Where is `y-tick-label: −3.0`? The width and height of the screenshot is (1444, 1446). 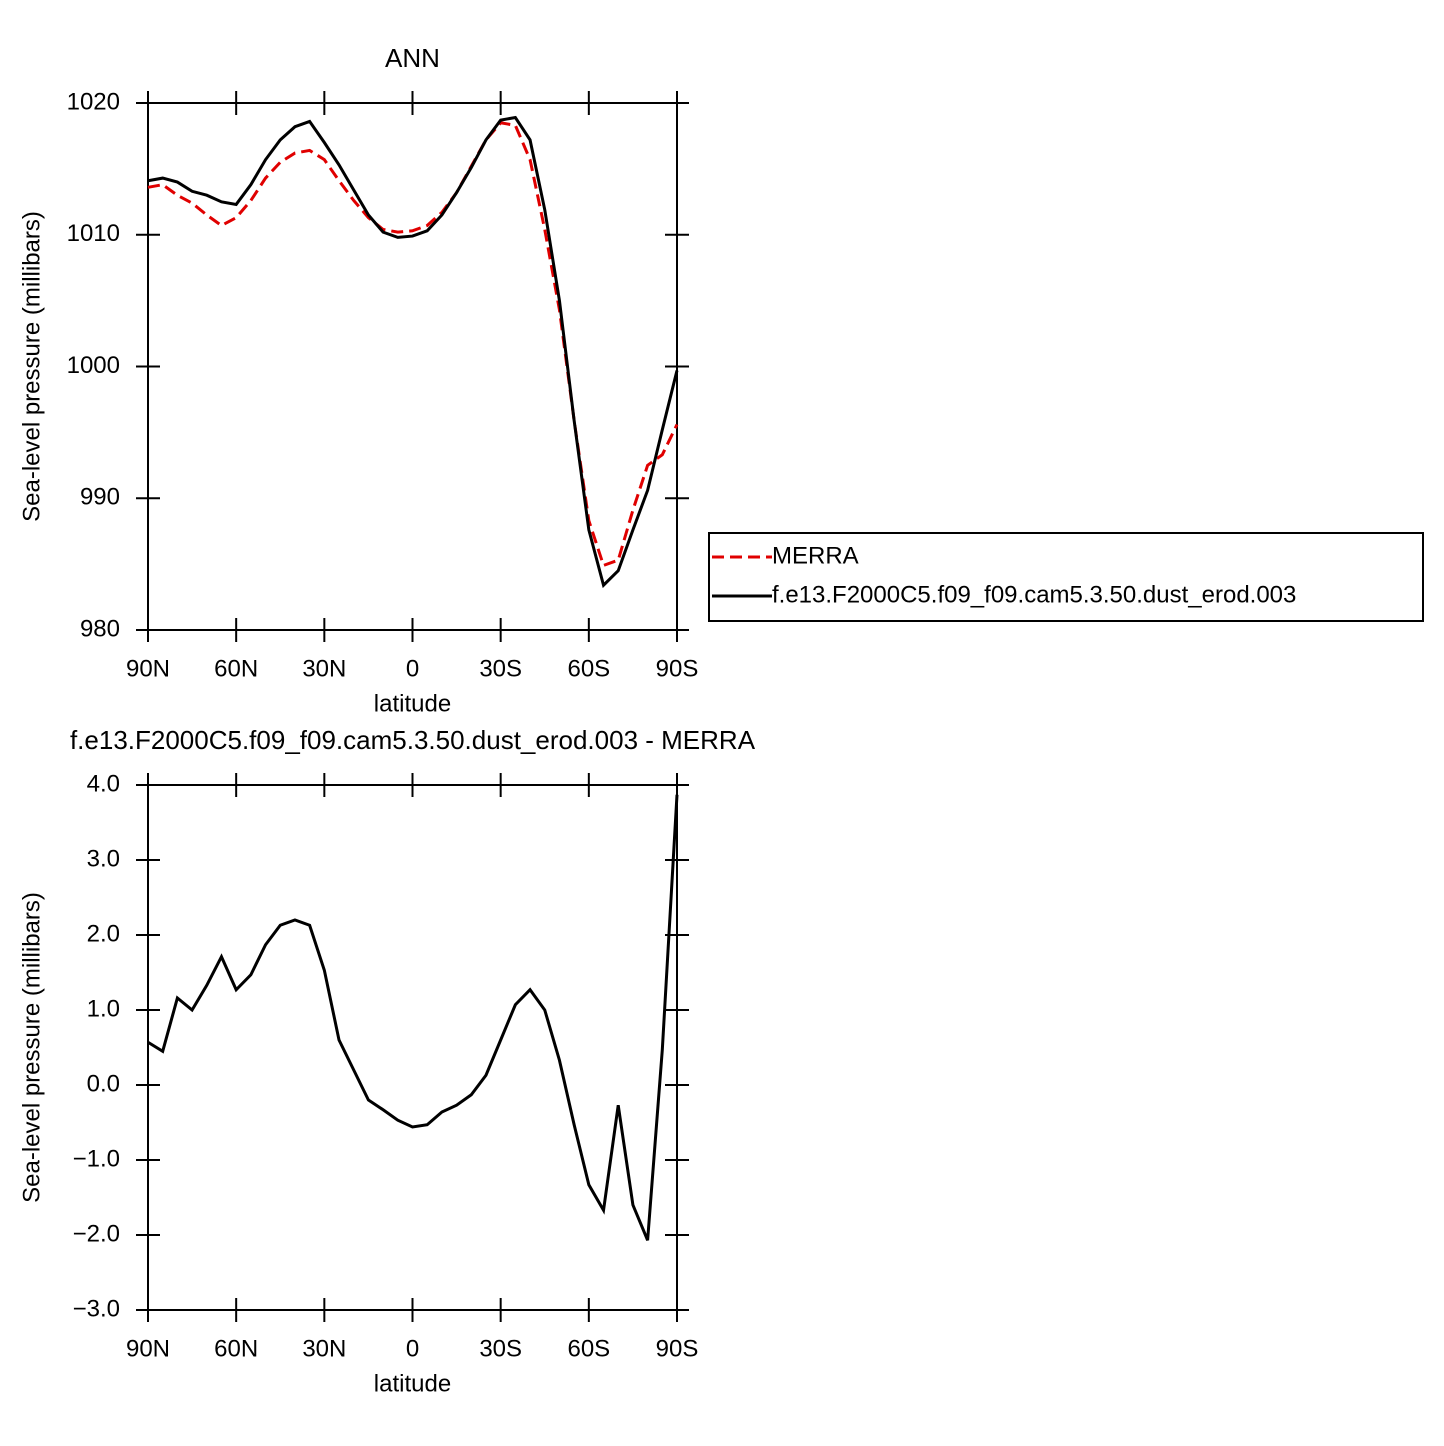 y-tick-label: −3.0 is located at coordinates (96, 1308).